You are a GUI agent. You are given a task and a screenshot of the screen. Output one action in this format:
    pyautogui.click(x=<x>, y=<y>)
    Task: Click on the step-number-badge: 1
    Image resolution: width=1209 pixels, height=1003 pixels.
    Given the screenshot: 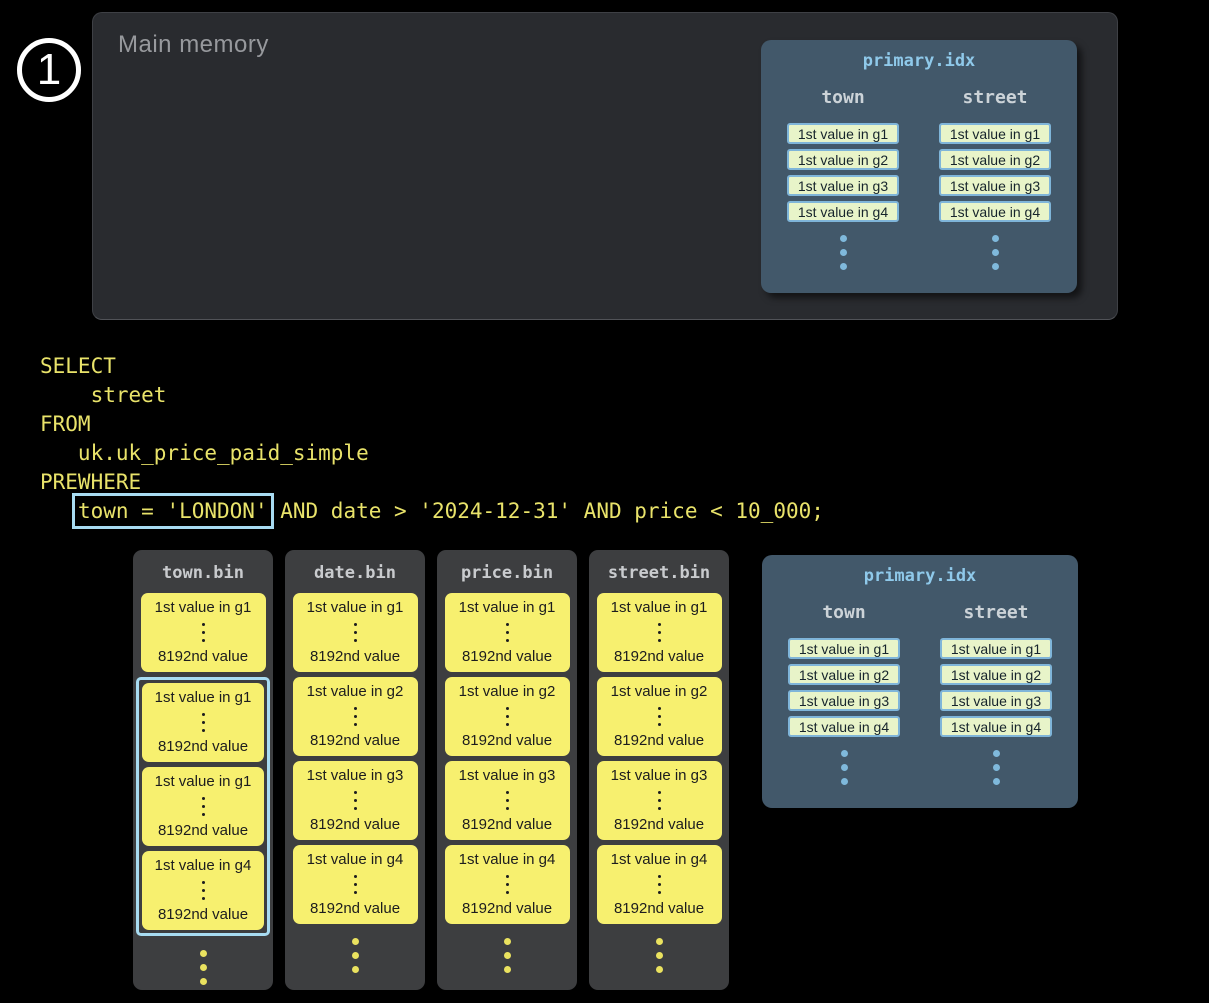 What is the action you would take?
    pyautogui.click(x=49, y=70)
    